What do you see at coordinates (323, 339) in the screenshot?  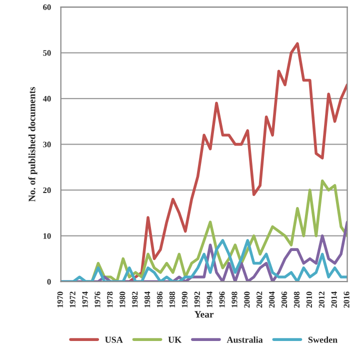 I see `legend-label: Sweden` at bounding box center [323, 339].